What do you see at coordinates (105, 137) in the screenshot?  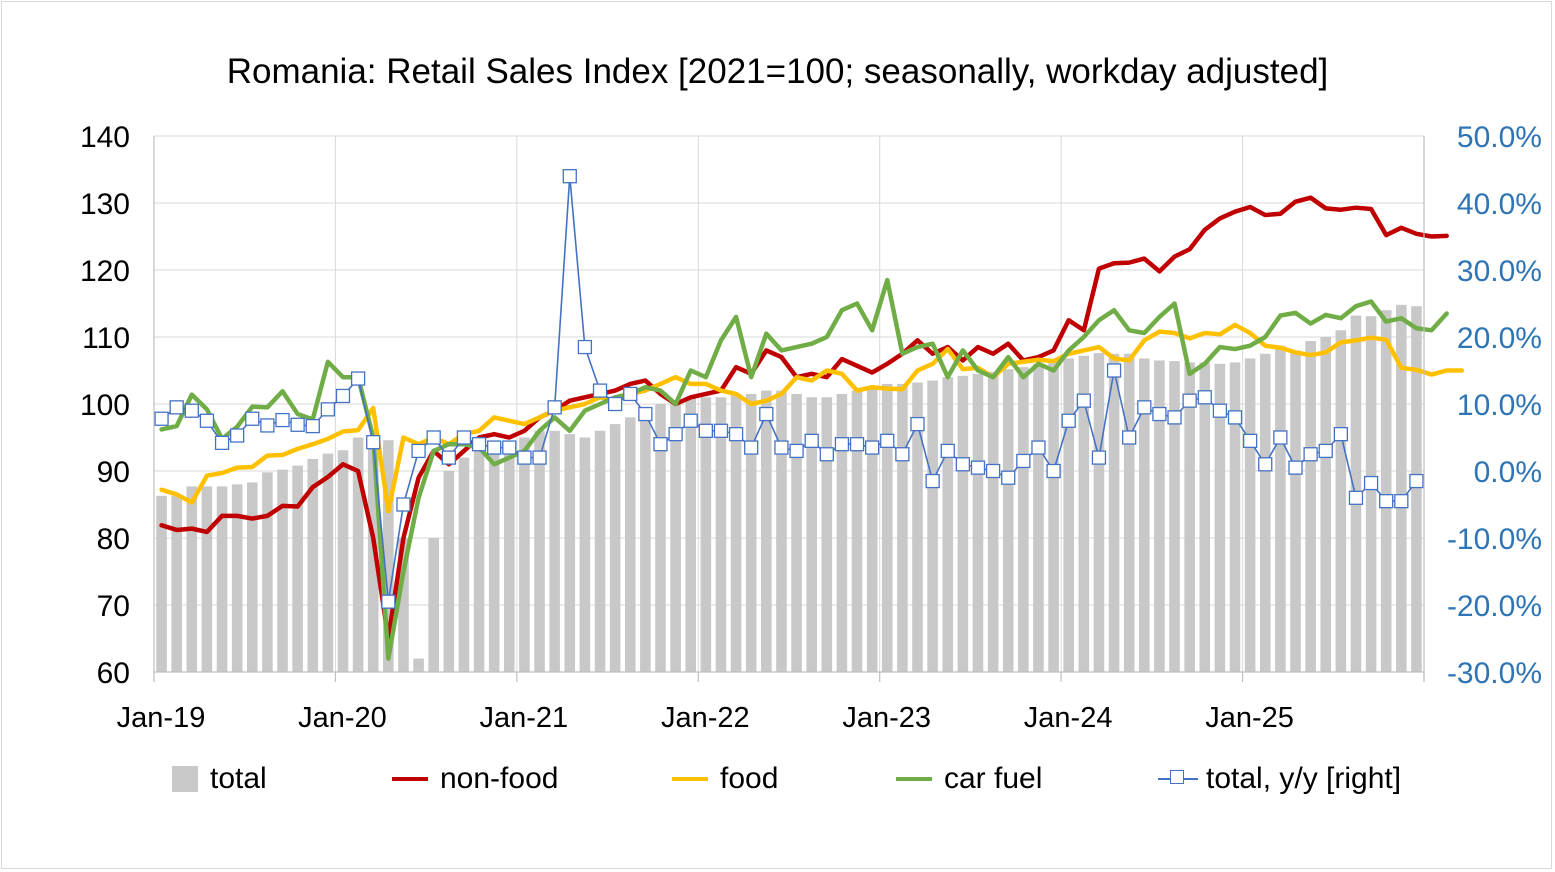 I see `y-left-tick-label: 140` at bounding box center [105, 137].